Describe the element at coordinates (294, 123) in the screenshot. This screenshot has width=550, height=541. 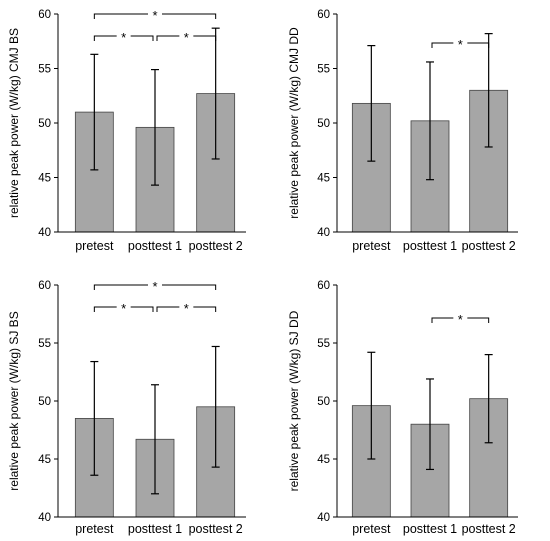
I see `y-axis-title: relative peak power (W/kg) CMJ DD` at that location.